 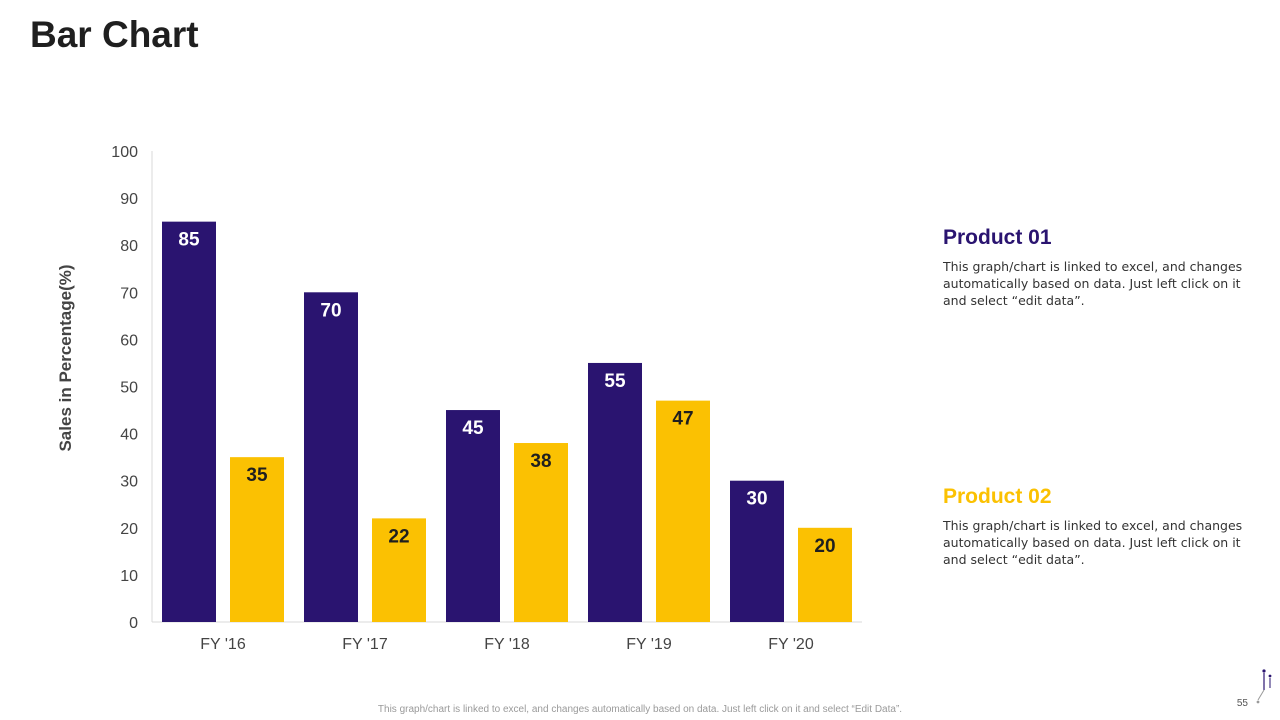 What do you see at coordinates (124, 152) in the screenshot?
I see `y-tick-label: 100` at bounding box center [124, 152].